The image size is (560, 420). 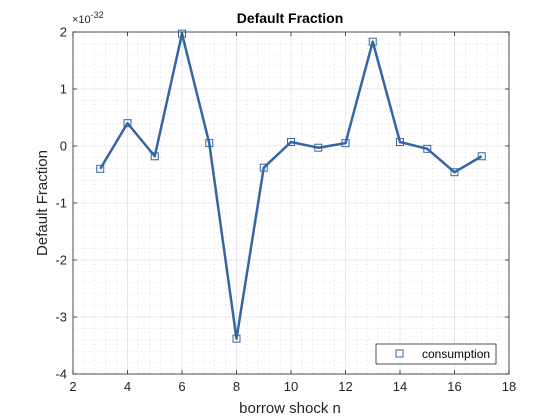 What do you see at coordinates (345, 386) in the screenshot?
I see `x-tick-label: 12` at bounding box center [345, 386].